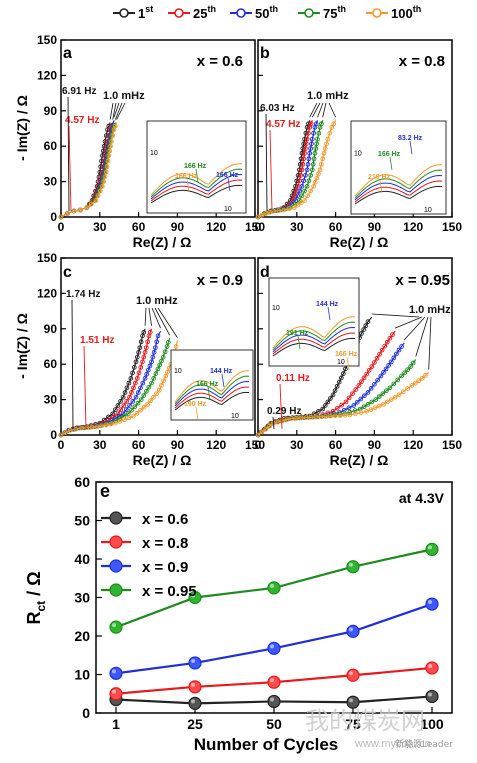  Describe the element at coordinates (195, 404) in the screenshot. I see `inset-freq-label: 190 Hz` at that location.